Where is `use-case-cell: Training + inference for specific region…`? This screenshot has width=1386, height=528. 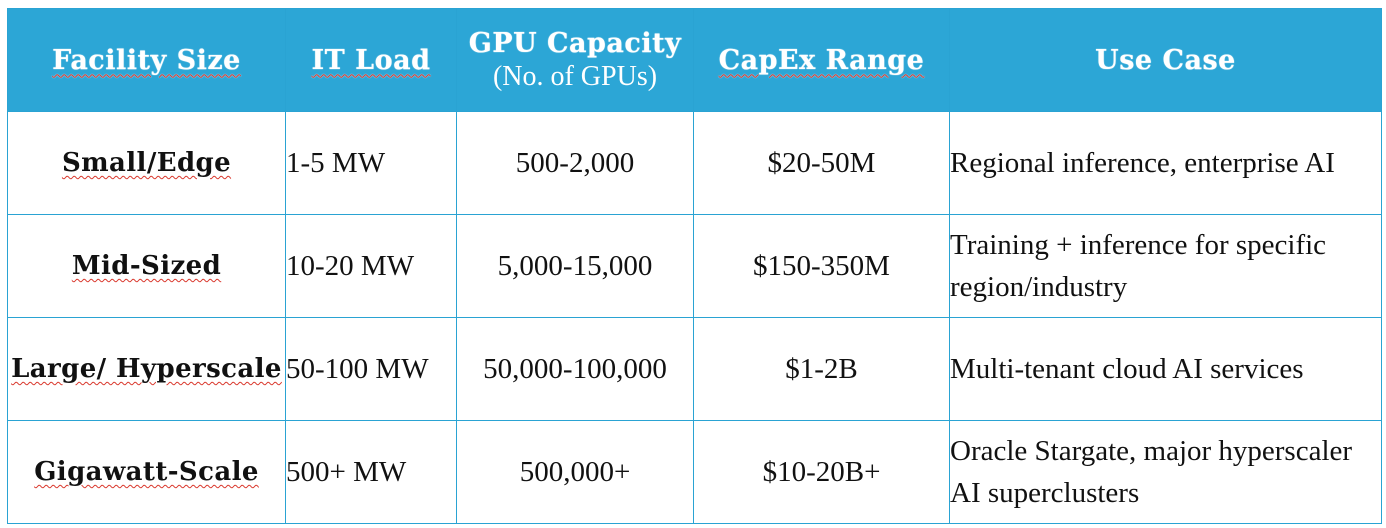 use-case-cell: Training + inference for specific region… is located at coordinates (1165, 266).